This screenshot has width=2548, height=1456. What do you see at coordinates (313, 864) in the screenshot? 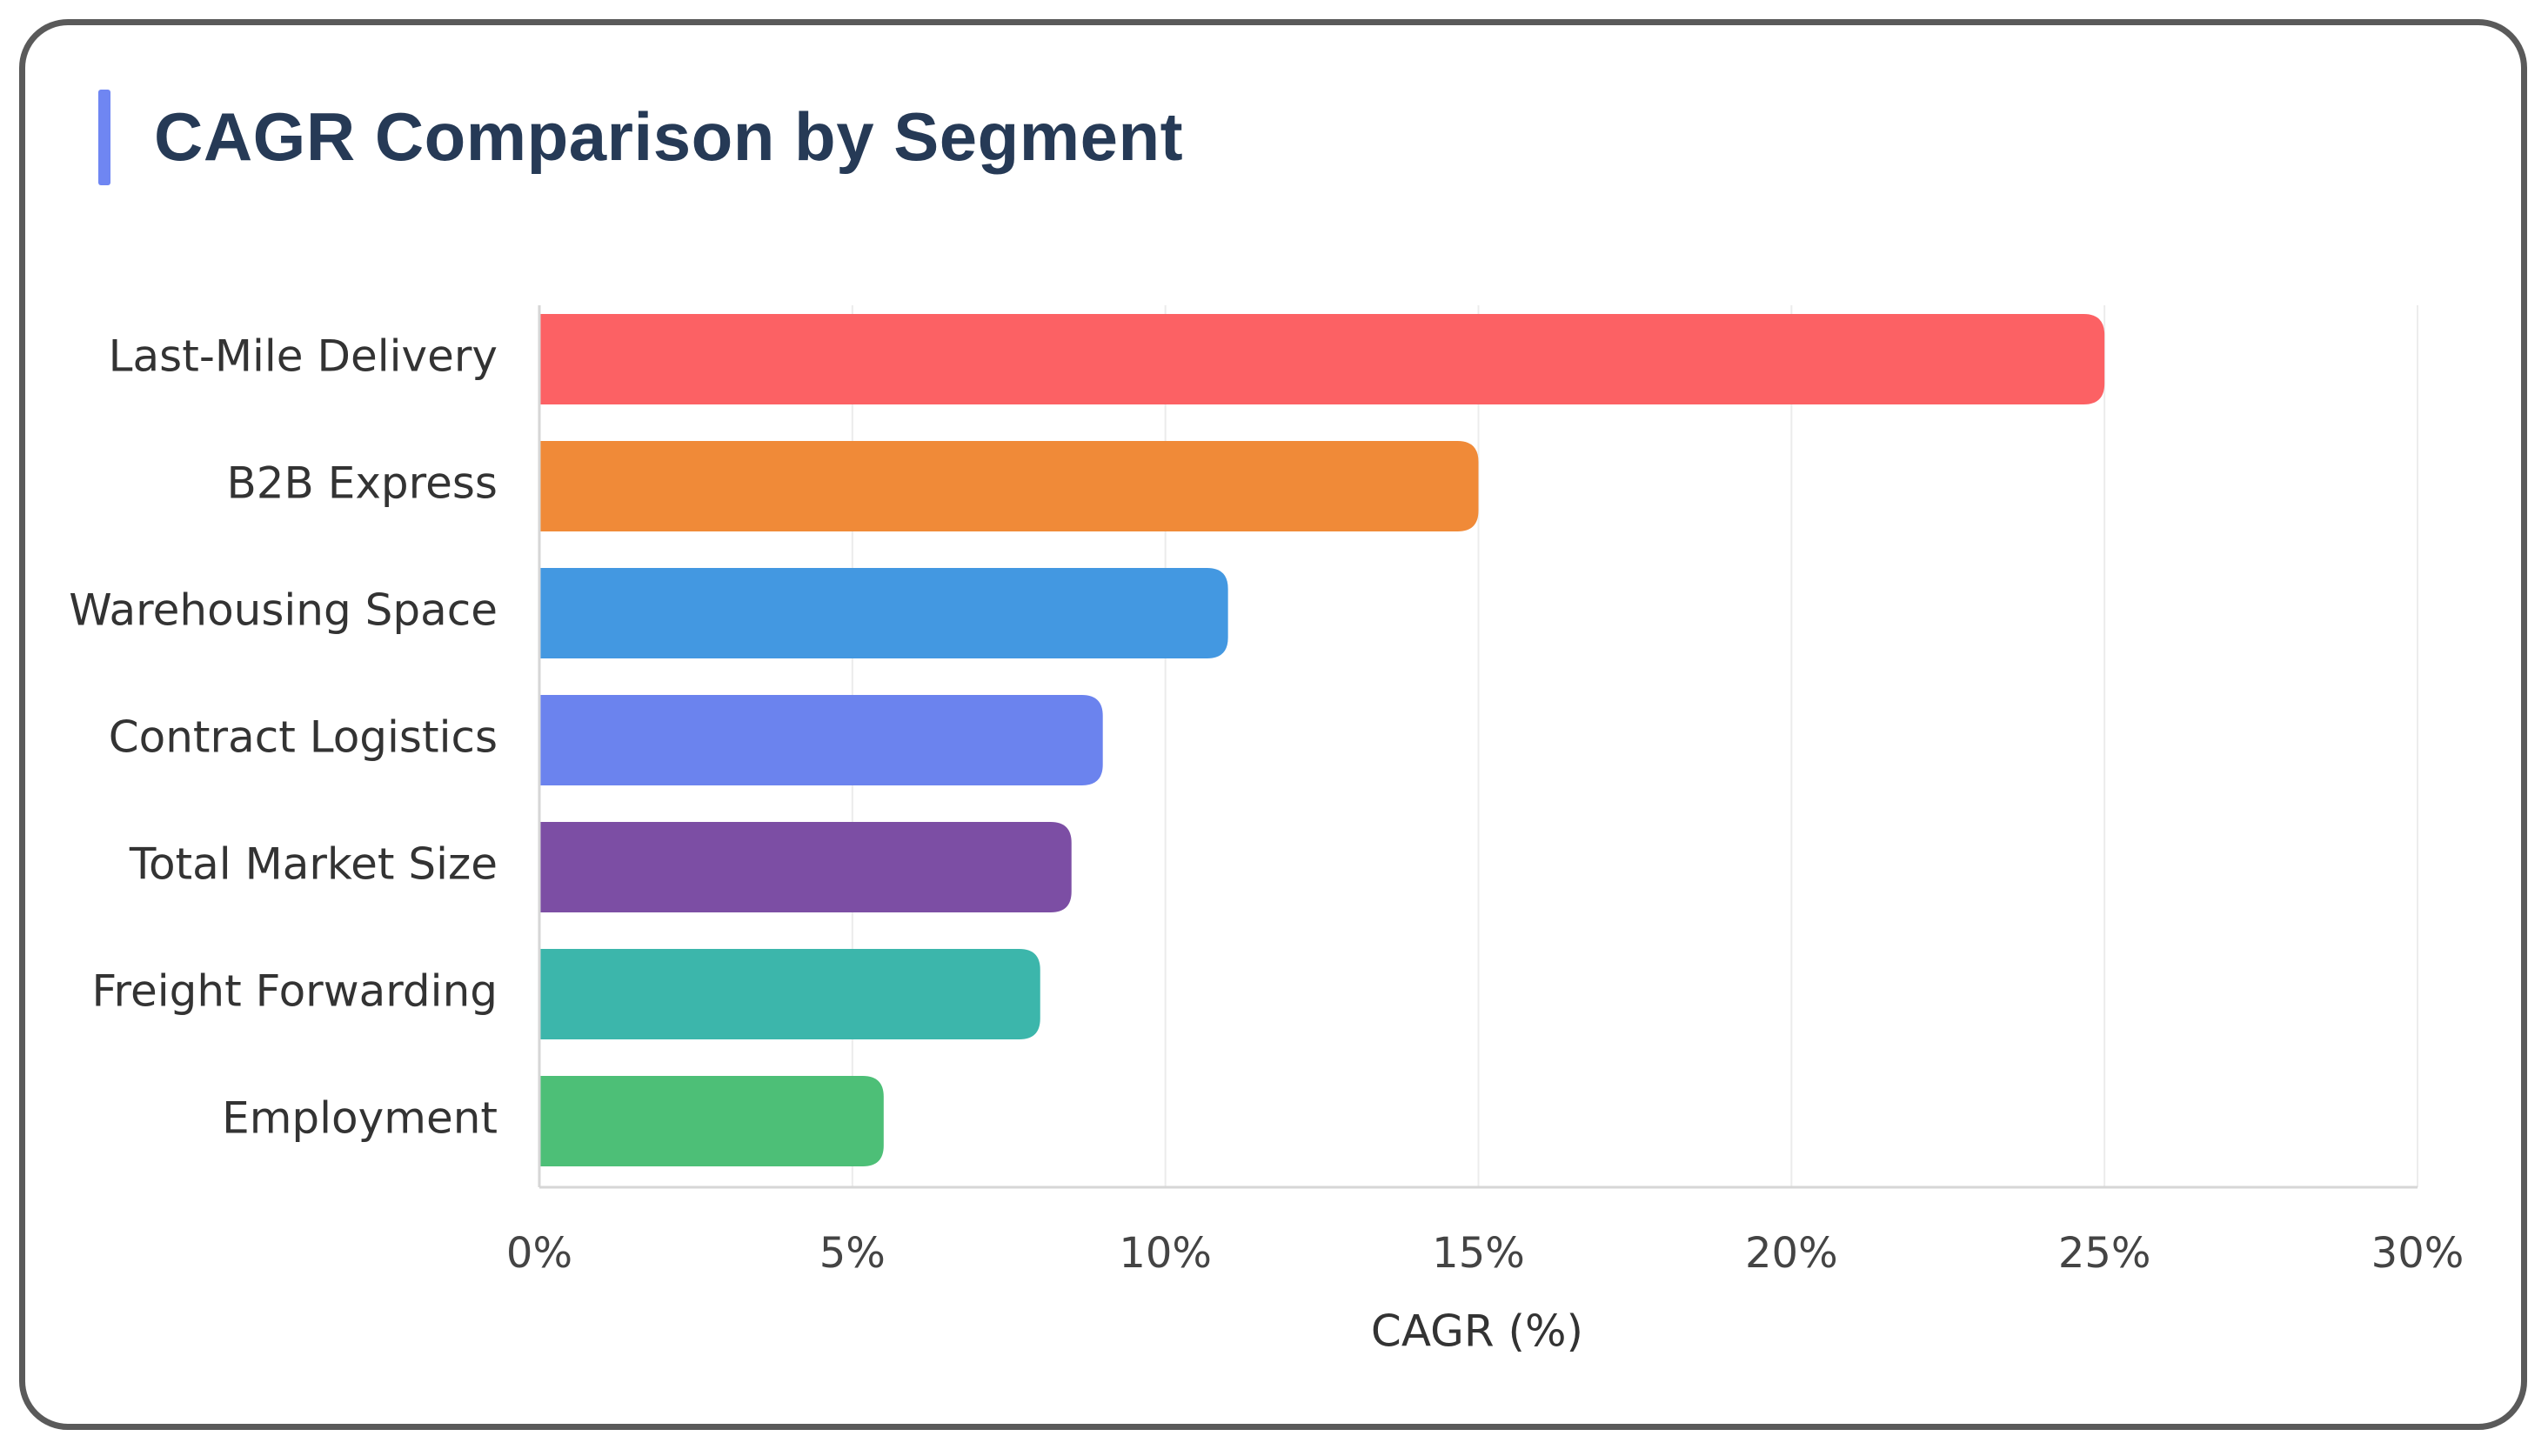
I see `category-label: Total Market Size` at bounding box center [313, 864].